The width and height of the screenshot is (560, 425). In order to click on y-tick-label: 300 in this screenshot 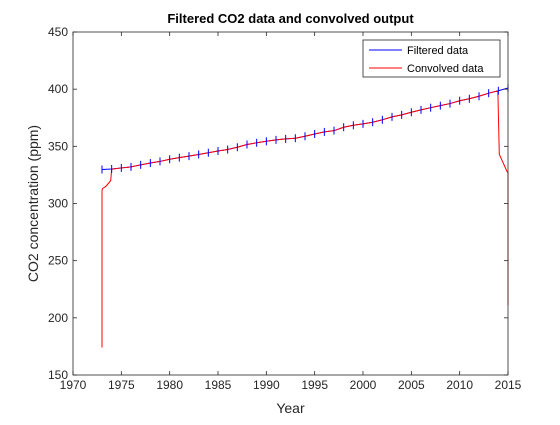, I will do `click(58, 204)`.